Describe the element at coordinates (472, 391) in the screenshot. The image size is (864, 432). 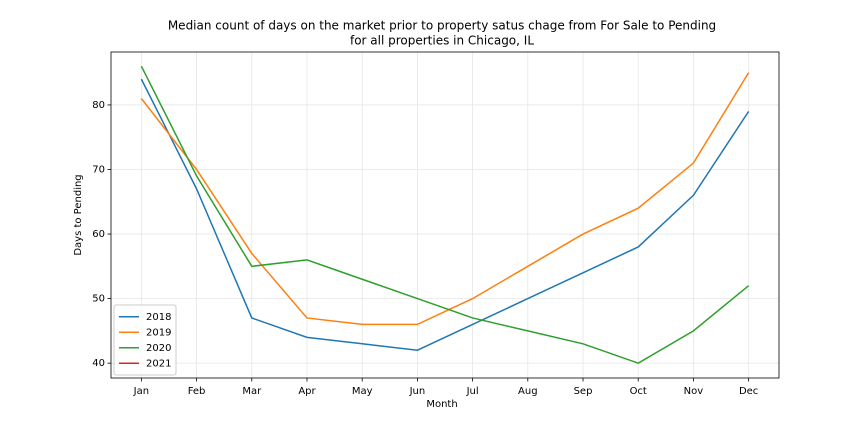
I see `x-tick-label: Jul` at that location.